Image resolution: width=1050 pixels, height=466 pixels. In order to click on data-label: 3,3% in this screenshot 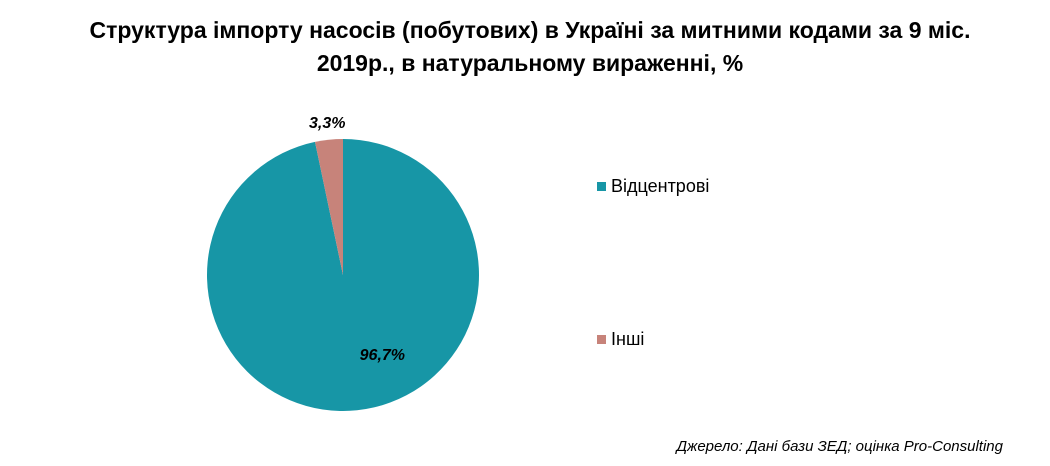, I will do `click(327, 123)`.